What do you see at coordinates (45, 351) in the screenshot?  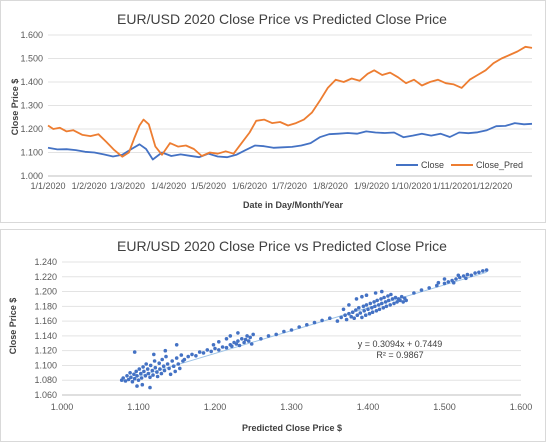 I see `y-tick-label: 1.120` at bounding box center [45, 351].